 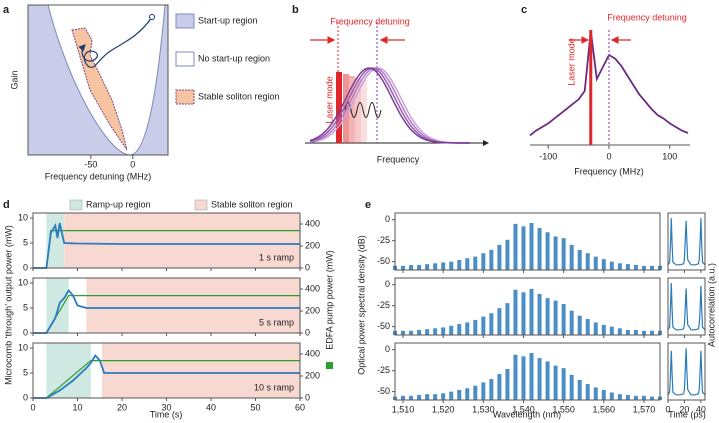 What do you see at coordinates (166, 407) in the screenshot?
I see `x-tick-label: 30` at bounding box center [166, 407].